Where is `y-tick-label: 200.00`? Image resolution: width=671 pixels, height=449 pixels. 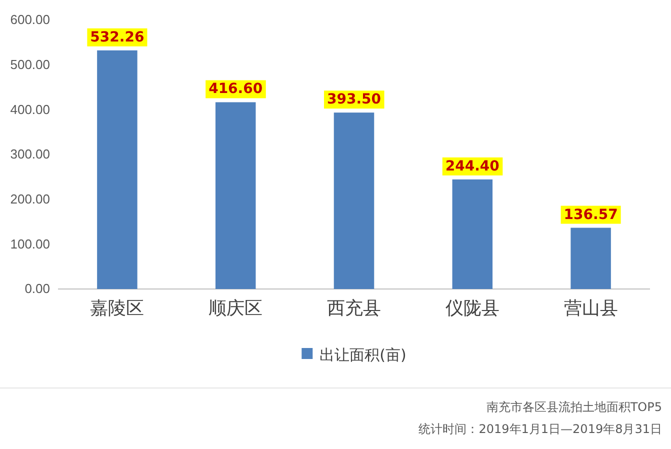 y-tick-label: 200.00 is located at coordinates (30, 198).